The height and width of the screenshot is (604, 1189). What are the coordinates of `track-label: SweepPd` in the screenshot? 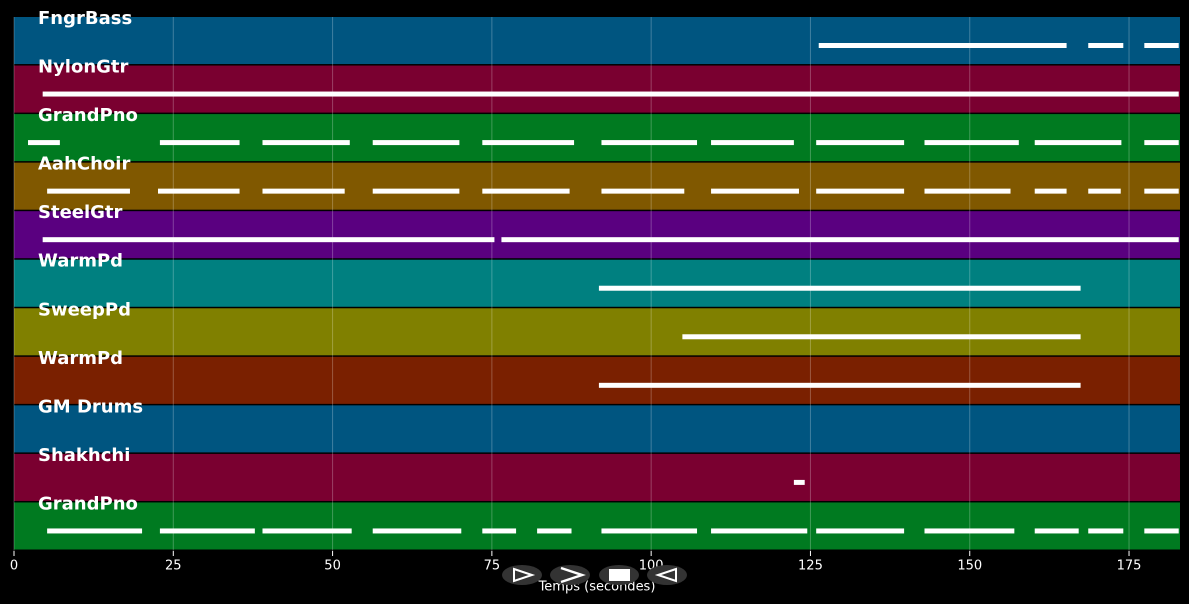 It's located at (84, 309).